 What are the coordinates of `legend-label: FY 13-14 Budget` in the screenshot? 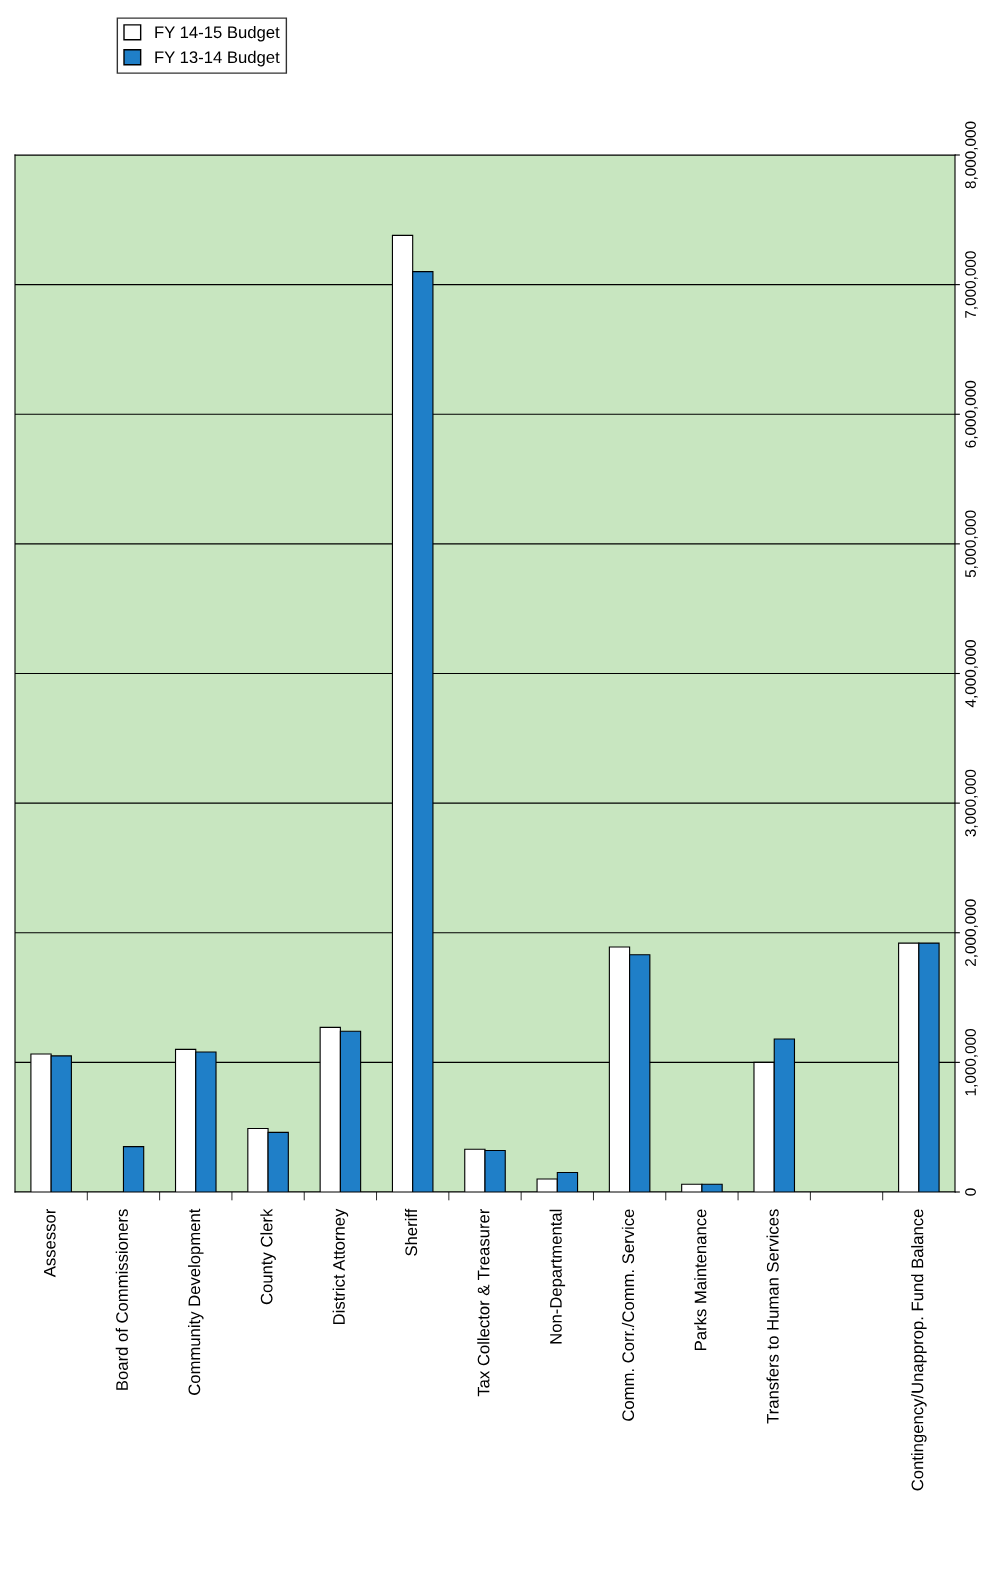 It's located at (217, 58).